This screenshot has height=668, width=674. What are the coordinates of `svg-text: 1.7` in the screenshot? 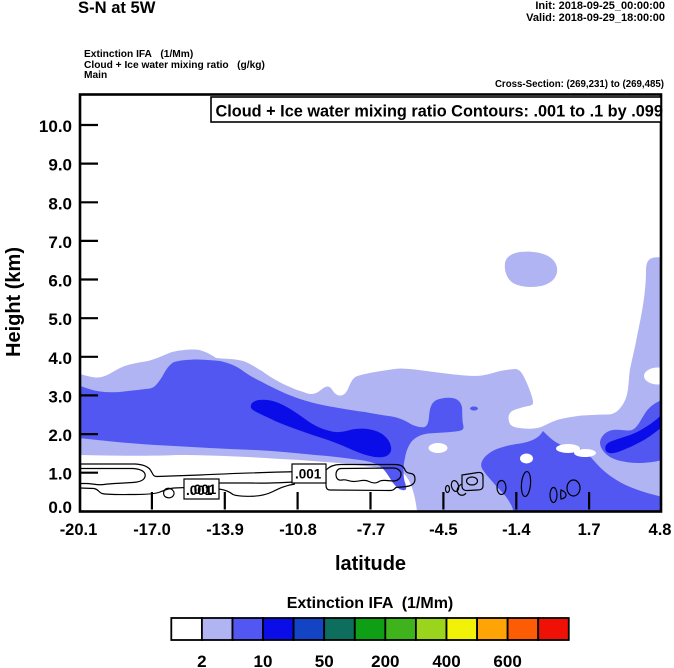 It's located at (589, 530).